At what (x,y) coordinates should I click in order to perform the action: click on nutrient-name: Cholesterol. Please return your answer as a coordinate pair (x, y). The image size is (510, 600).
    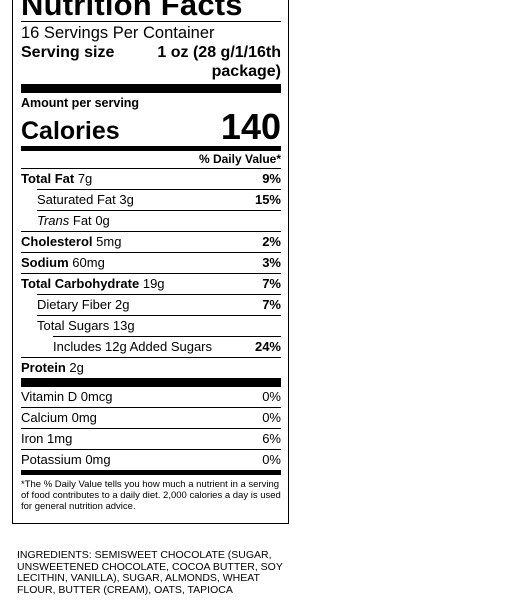
    Looking at the image, I should click on (57, 241).